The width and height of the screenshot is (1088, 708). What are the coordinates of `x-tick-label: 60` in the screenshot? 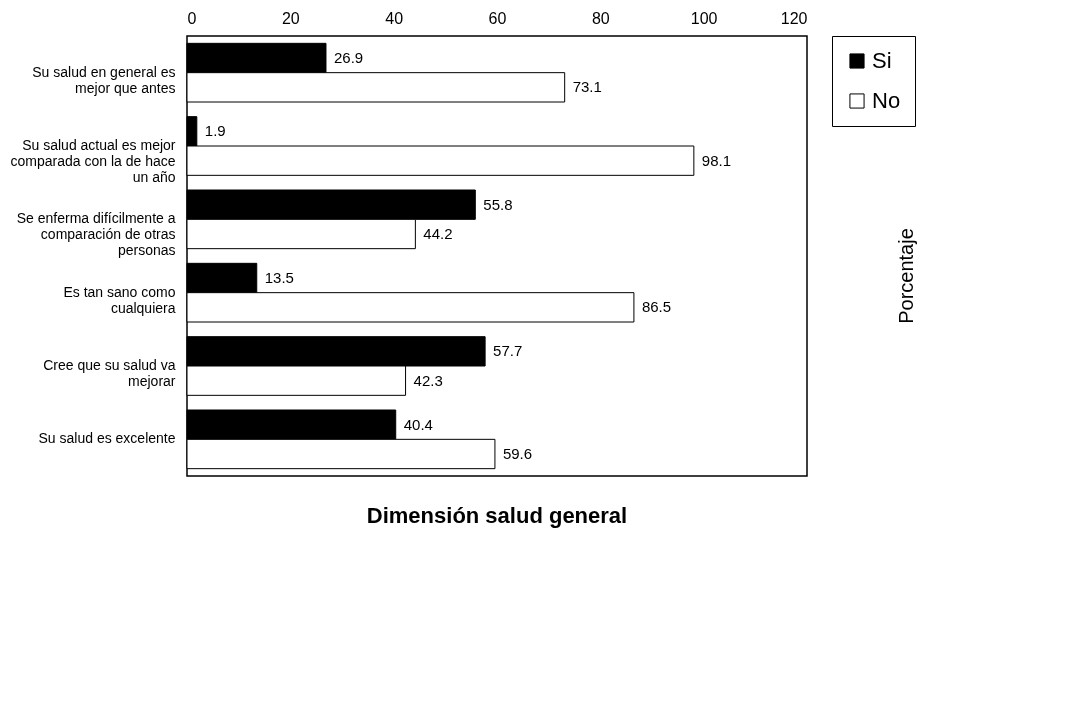 It's located at (497, 18).